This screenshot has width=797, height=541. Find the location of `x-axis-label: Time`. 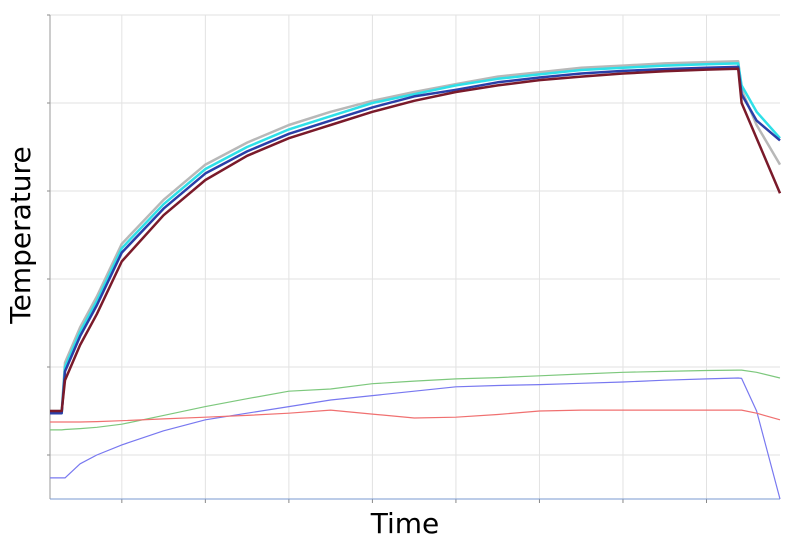

x-axis-label: Time is located at coordinates (405, 523).